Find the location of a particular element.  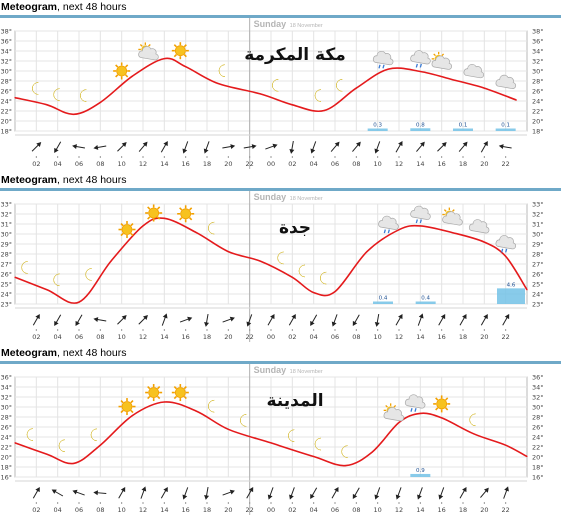

x-tick-label: 00 is located at coordinates (271, 164).